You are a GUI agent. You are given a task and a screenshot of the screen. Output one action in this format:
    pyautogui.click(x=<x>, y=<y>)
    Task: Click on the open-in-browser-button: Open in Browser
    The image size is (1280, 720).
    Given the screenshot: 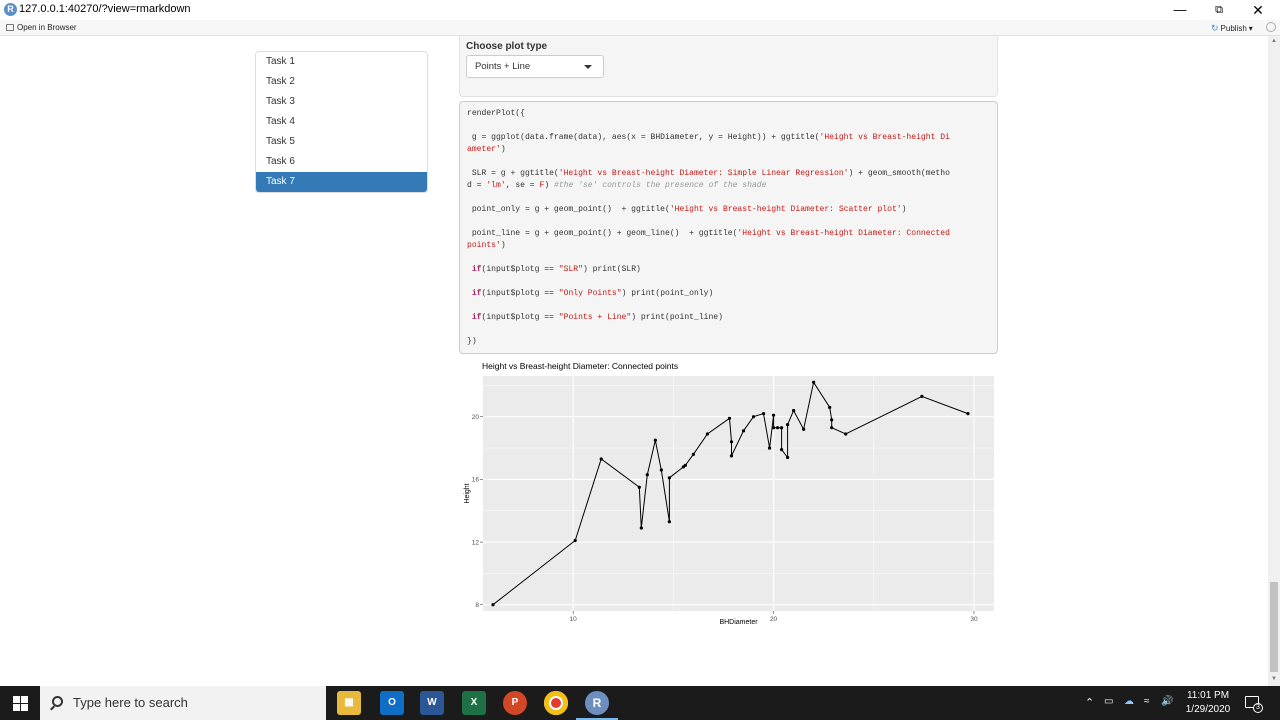 What is the action you would take?
    pyautogui.click(x=41, y=27)
    